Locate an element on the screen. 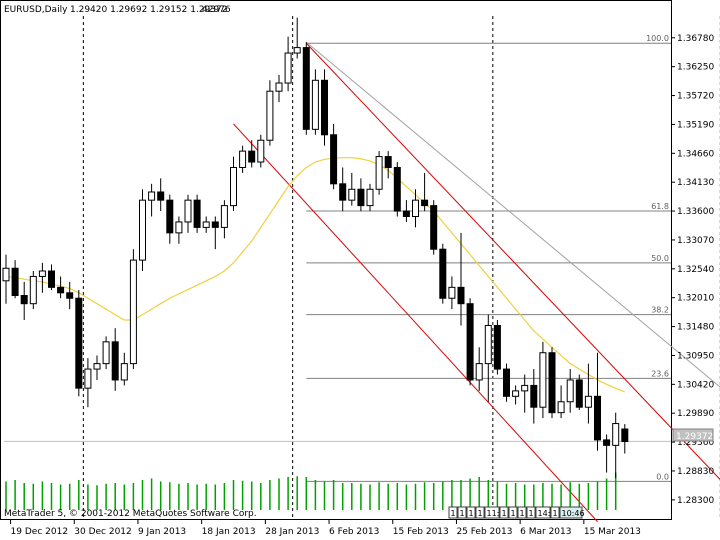 The image size is (720, 540). time-label-4: 28 Jan 2013 is located at coordinates (292, 532).